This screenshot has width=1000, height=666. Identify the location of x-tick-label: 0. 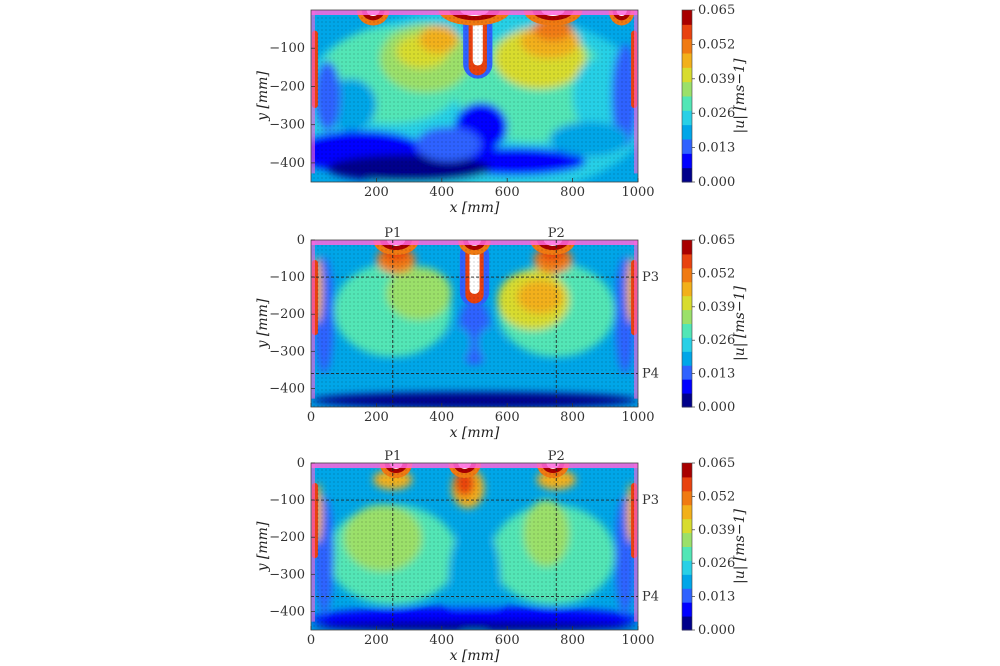
(311, 640).